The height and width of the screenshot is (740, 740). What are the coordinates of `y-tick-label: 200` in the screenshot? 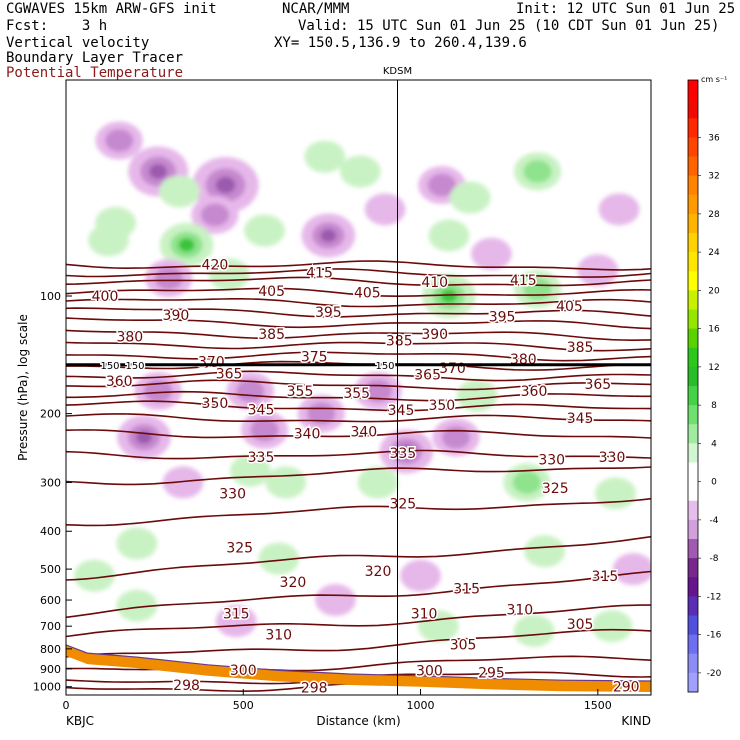 It's located at (50, 414).